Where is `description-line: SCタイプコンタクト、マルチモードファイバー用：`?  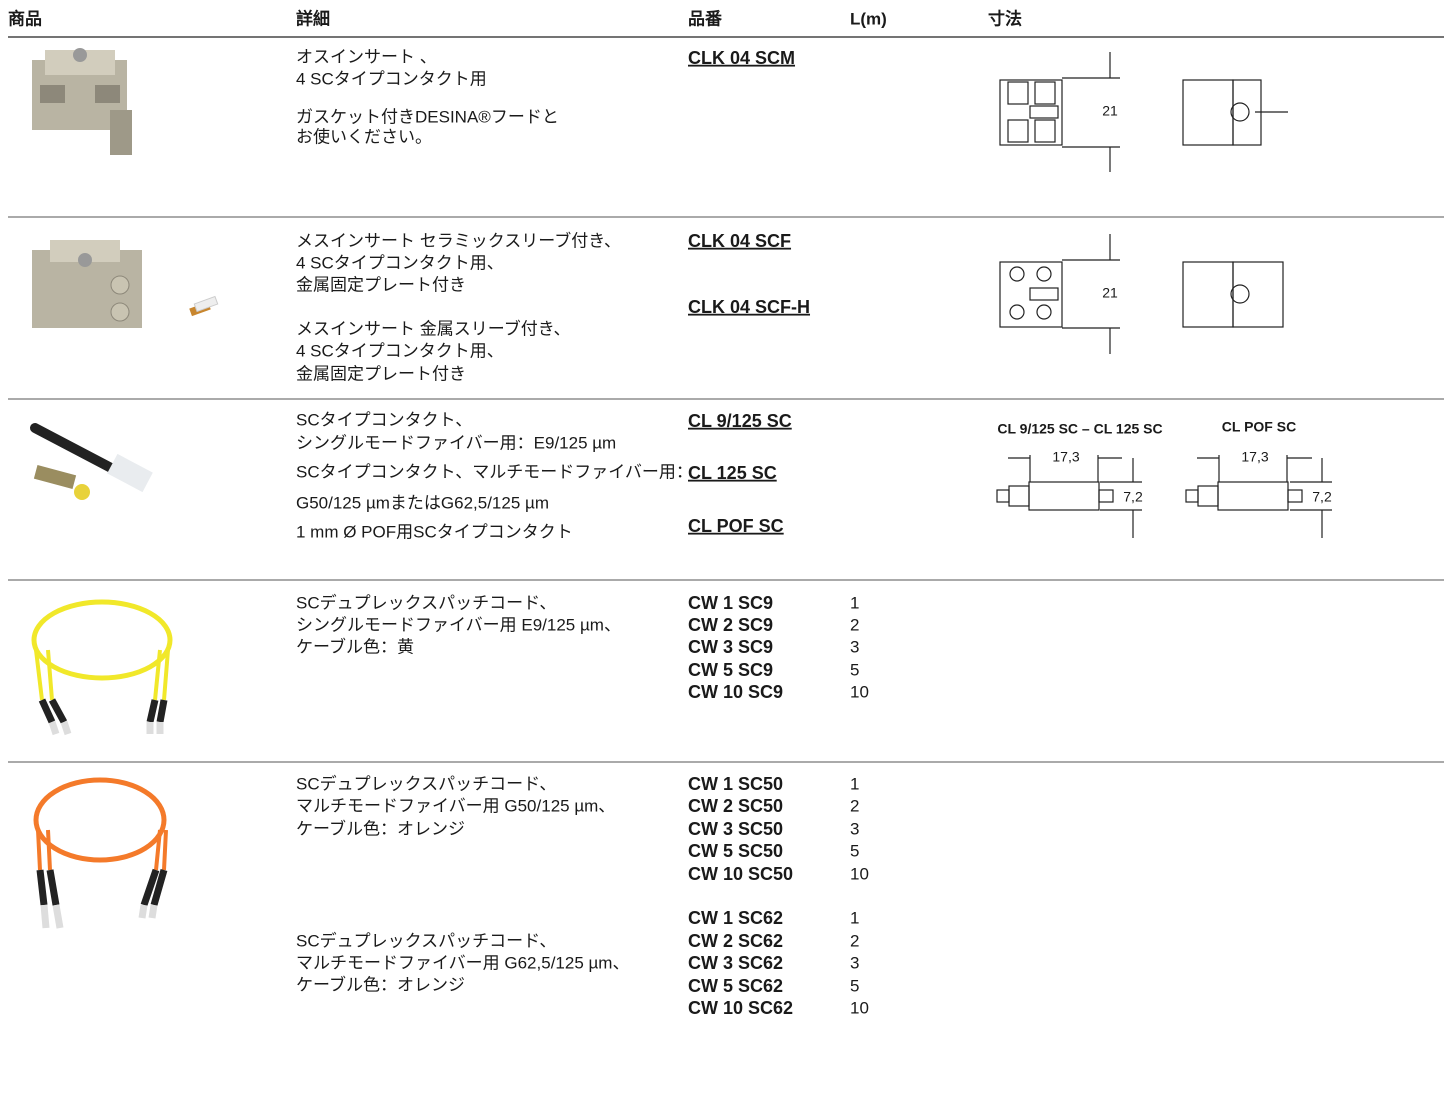
description-line: SCタイプコンタクト、マルチモードファイバー用： is located at coordinates (494, 471).